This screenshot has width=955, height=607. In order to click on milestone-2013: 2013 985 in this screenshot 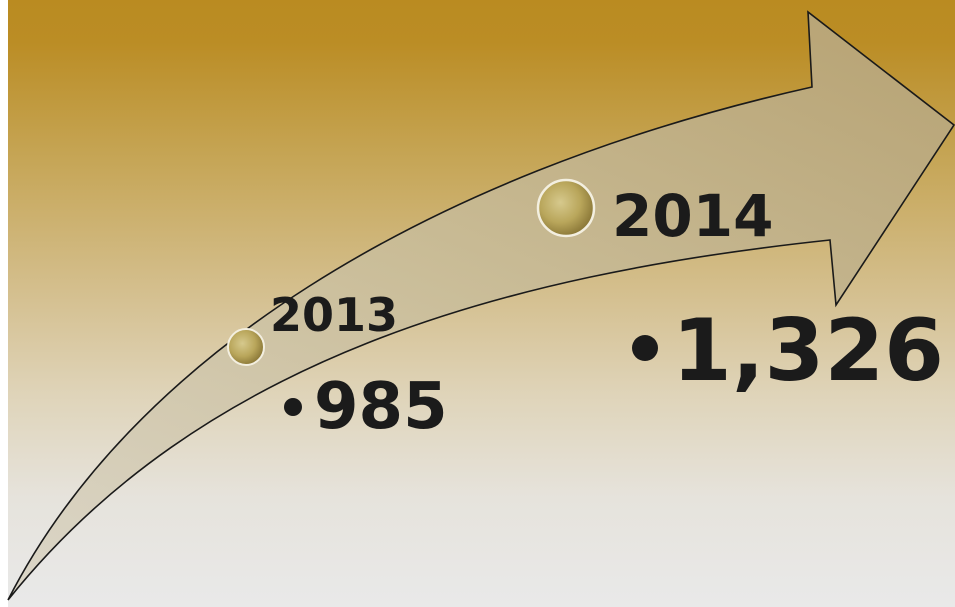, I will do `click(337, 366)`.